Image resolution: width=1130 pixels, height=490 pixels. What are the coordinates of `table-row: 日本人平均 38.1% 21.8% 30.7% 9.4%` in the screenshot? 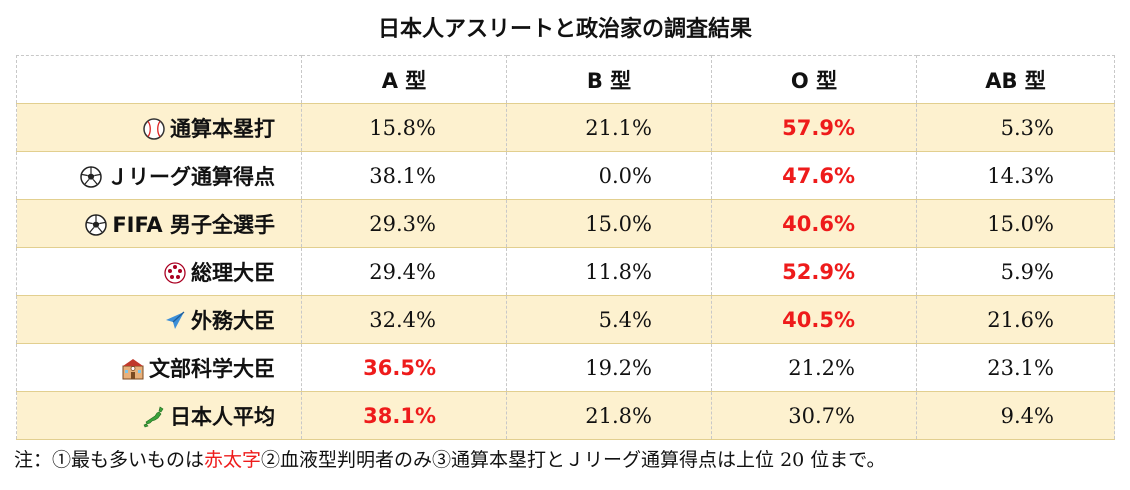 It's located at (565, 415).